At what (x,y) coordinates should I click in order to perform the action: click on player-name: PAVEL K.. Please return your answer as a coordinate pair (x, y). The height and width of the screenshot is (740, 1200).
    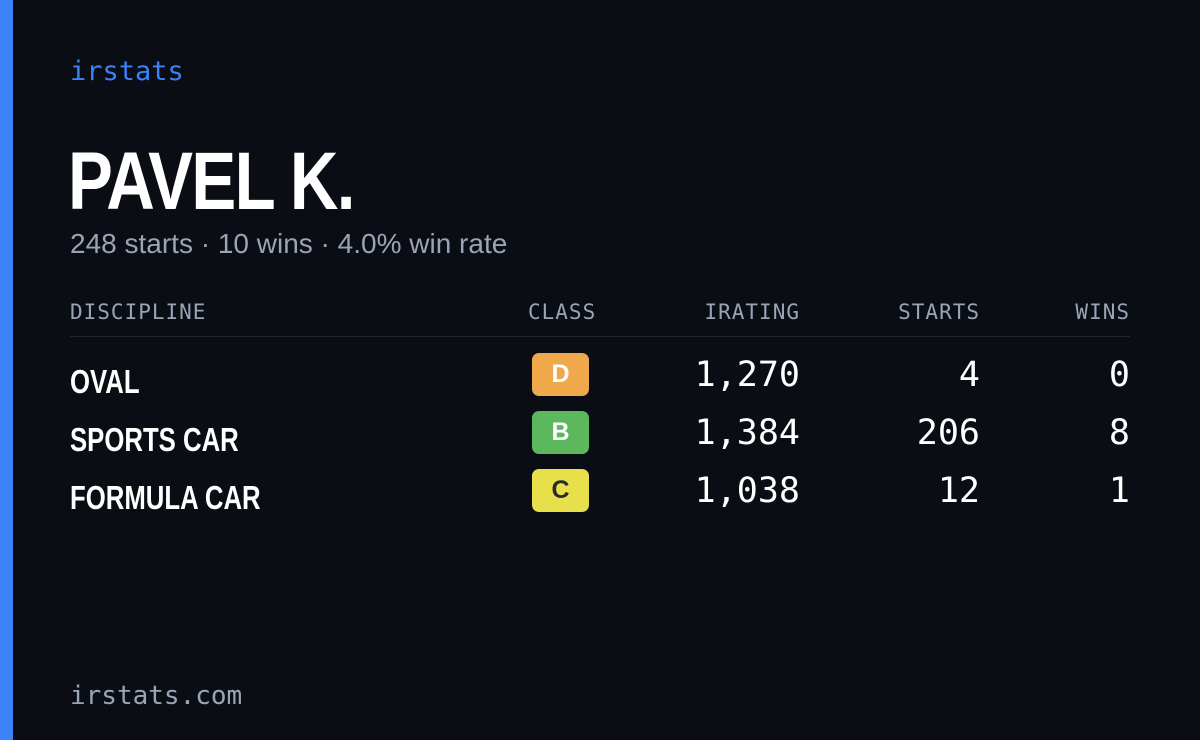
    Looking at the image, I should click on (211, 181).